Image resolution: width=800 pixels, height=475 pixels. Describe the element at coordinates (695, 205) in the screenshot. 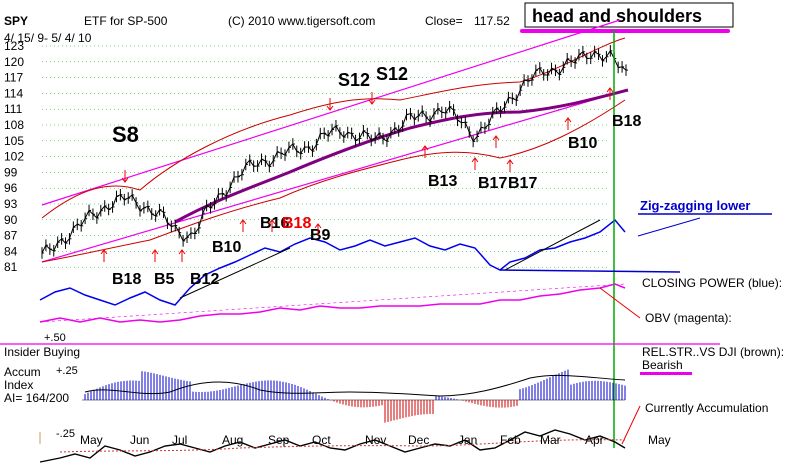

I see `zigzag-annotation: Zig-zagging lower` at that location.